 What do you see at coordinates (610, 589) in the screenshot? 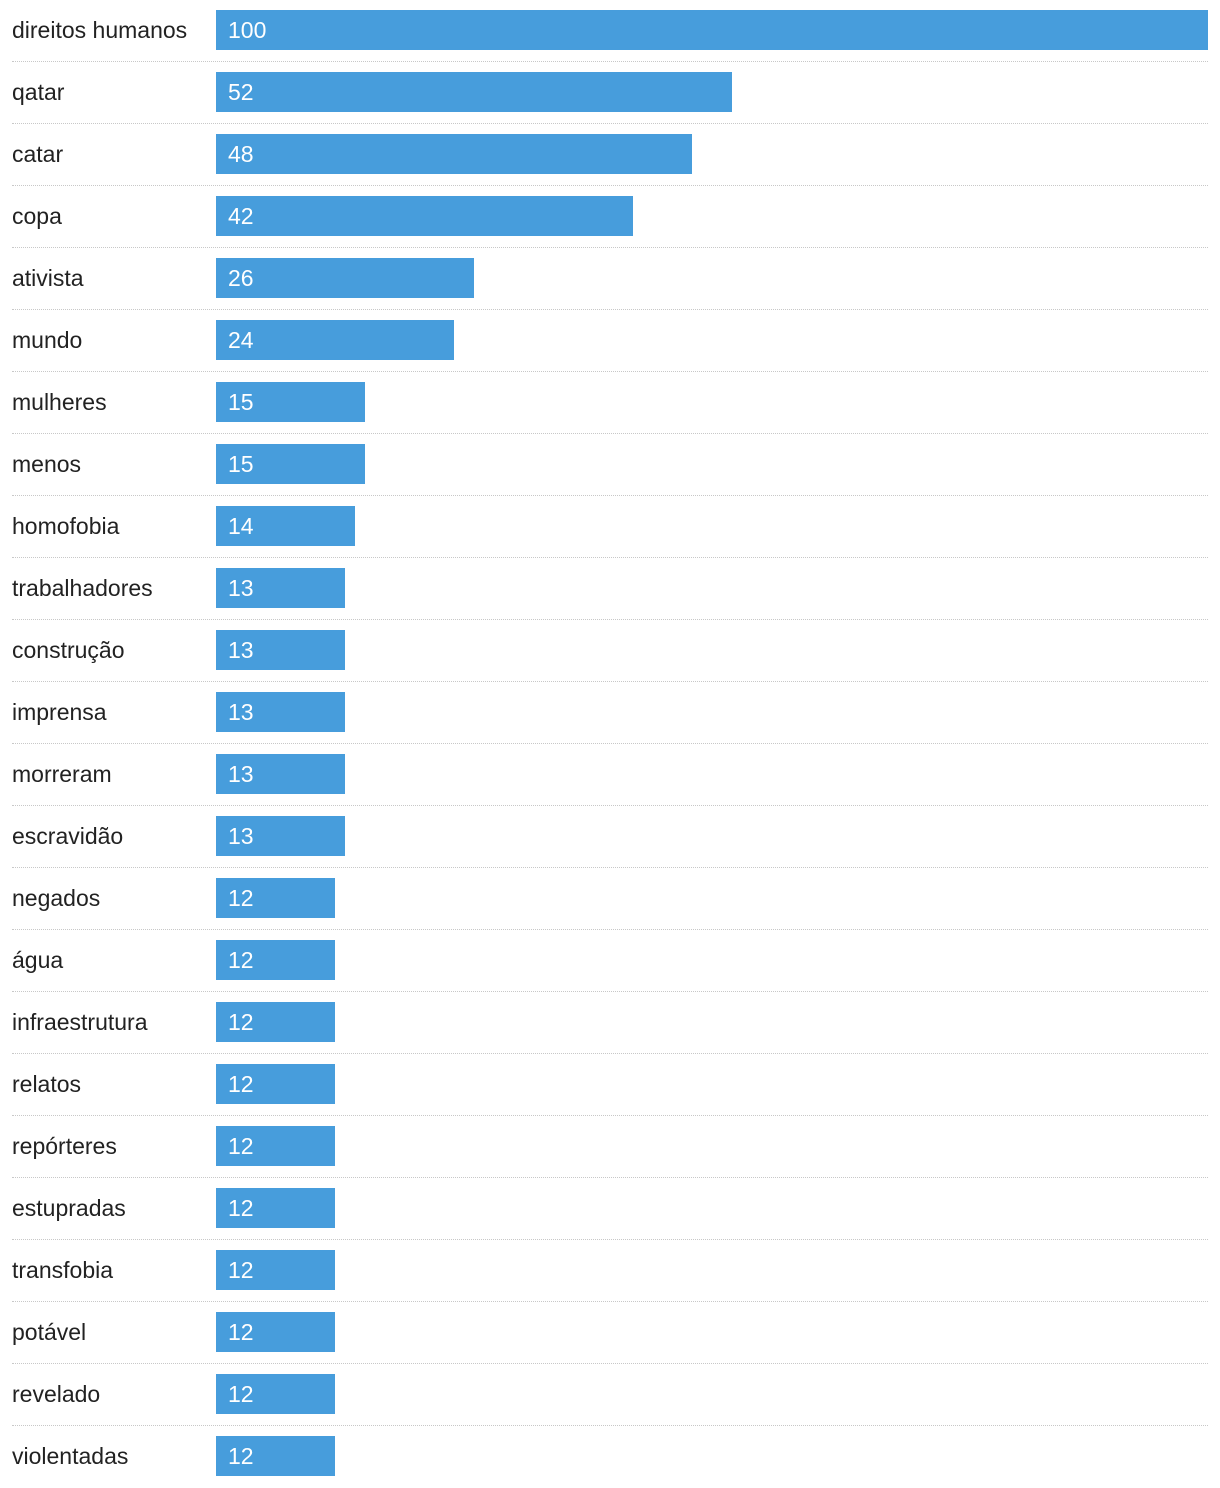
I see `bar-row: trabalhadores 13` at bounding box center [610, 589].